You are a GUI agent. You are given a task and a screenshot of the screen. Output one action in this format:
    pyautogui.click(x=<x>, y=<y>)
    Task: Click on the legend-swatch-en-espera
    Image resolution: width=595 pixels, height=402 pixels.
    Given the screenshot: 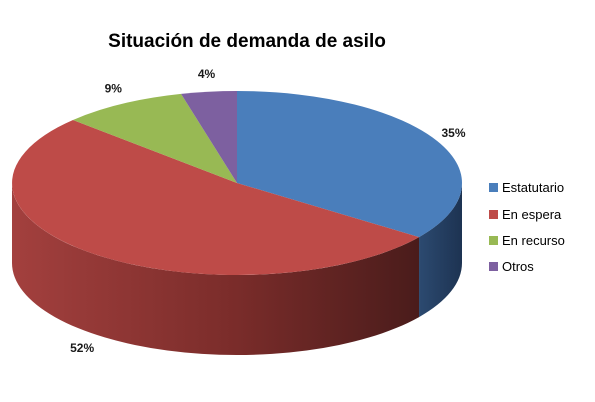 What is the action you would take?
    pyautogui.click(x=493, y=214)
    